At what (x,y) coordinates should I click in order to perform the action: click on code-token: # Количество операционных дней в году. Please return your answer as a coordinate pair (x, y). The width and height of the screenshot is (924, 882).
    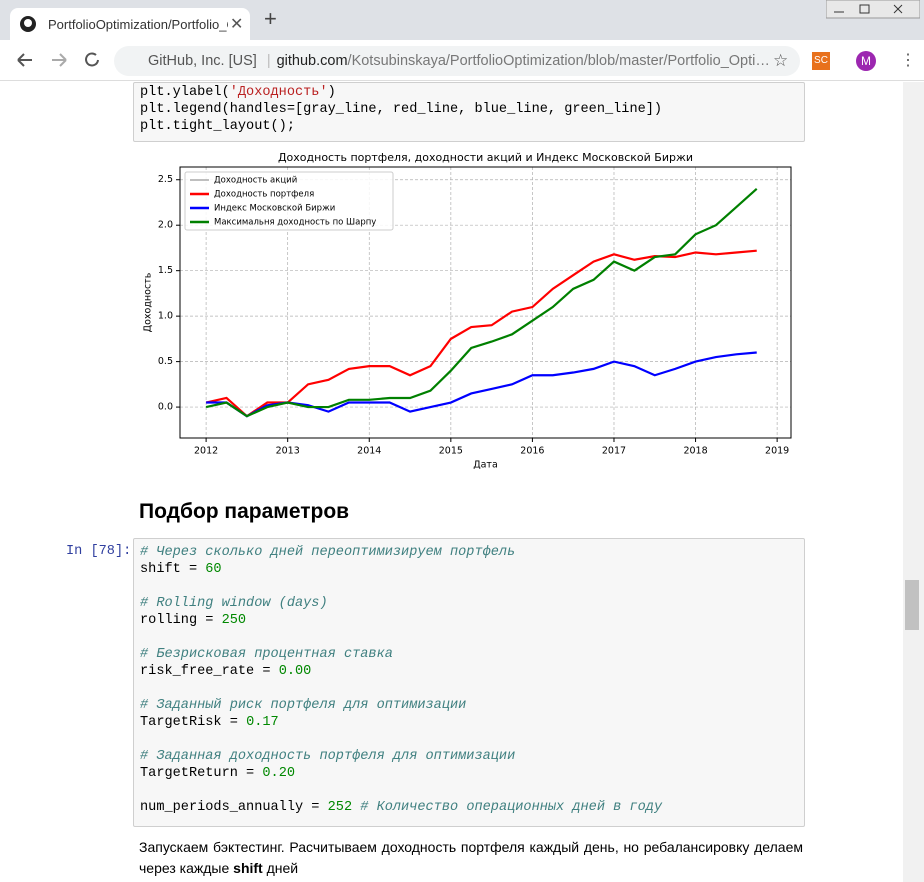
    Looking at the image, I should click on (507, 807).